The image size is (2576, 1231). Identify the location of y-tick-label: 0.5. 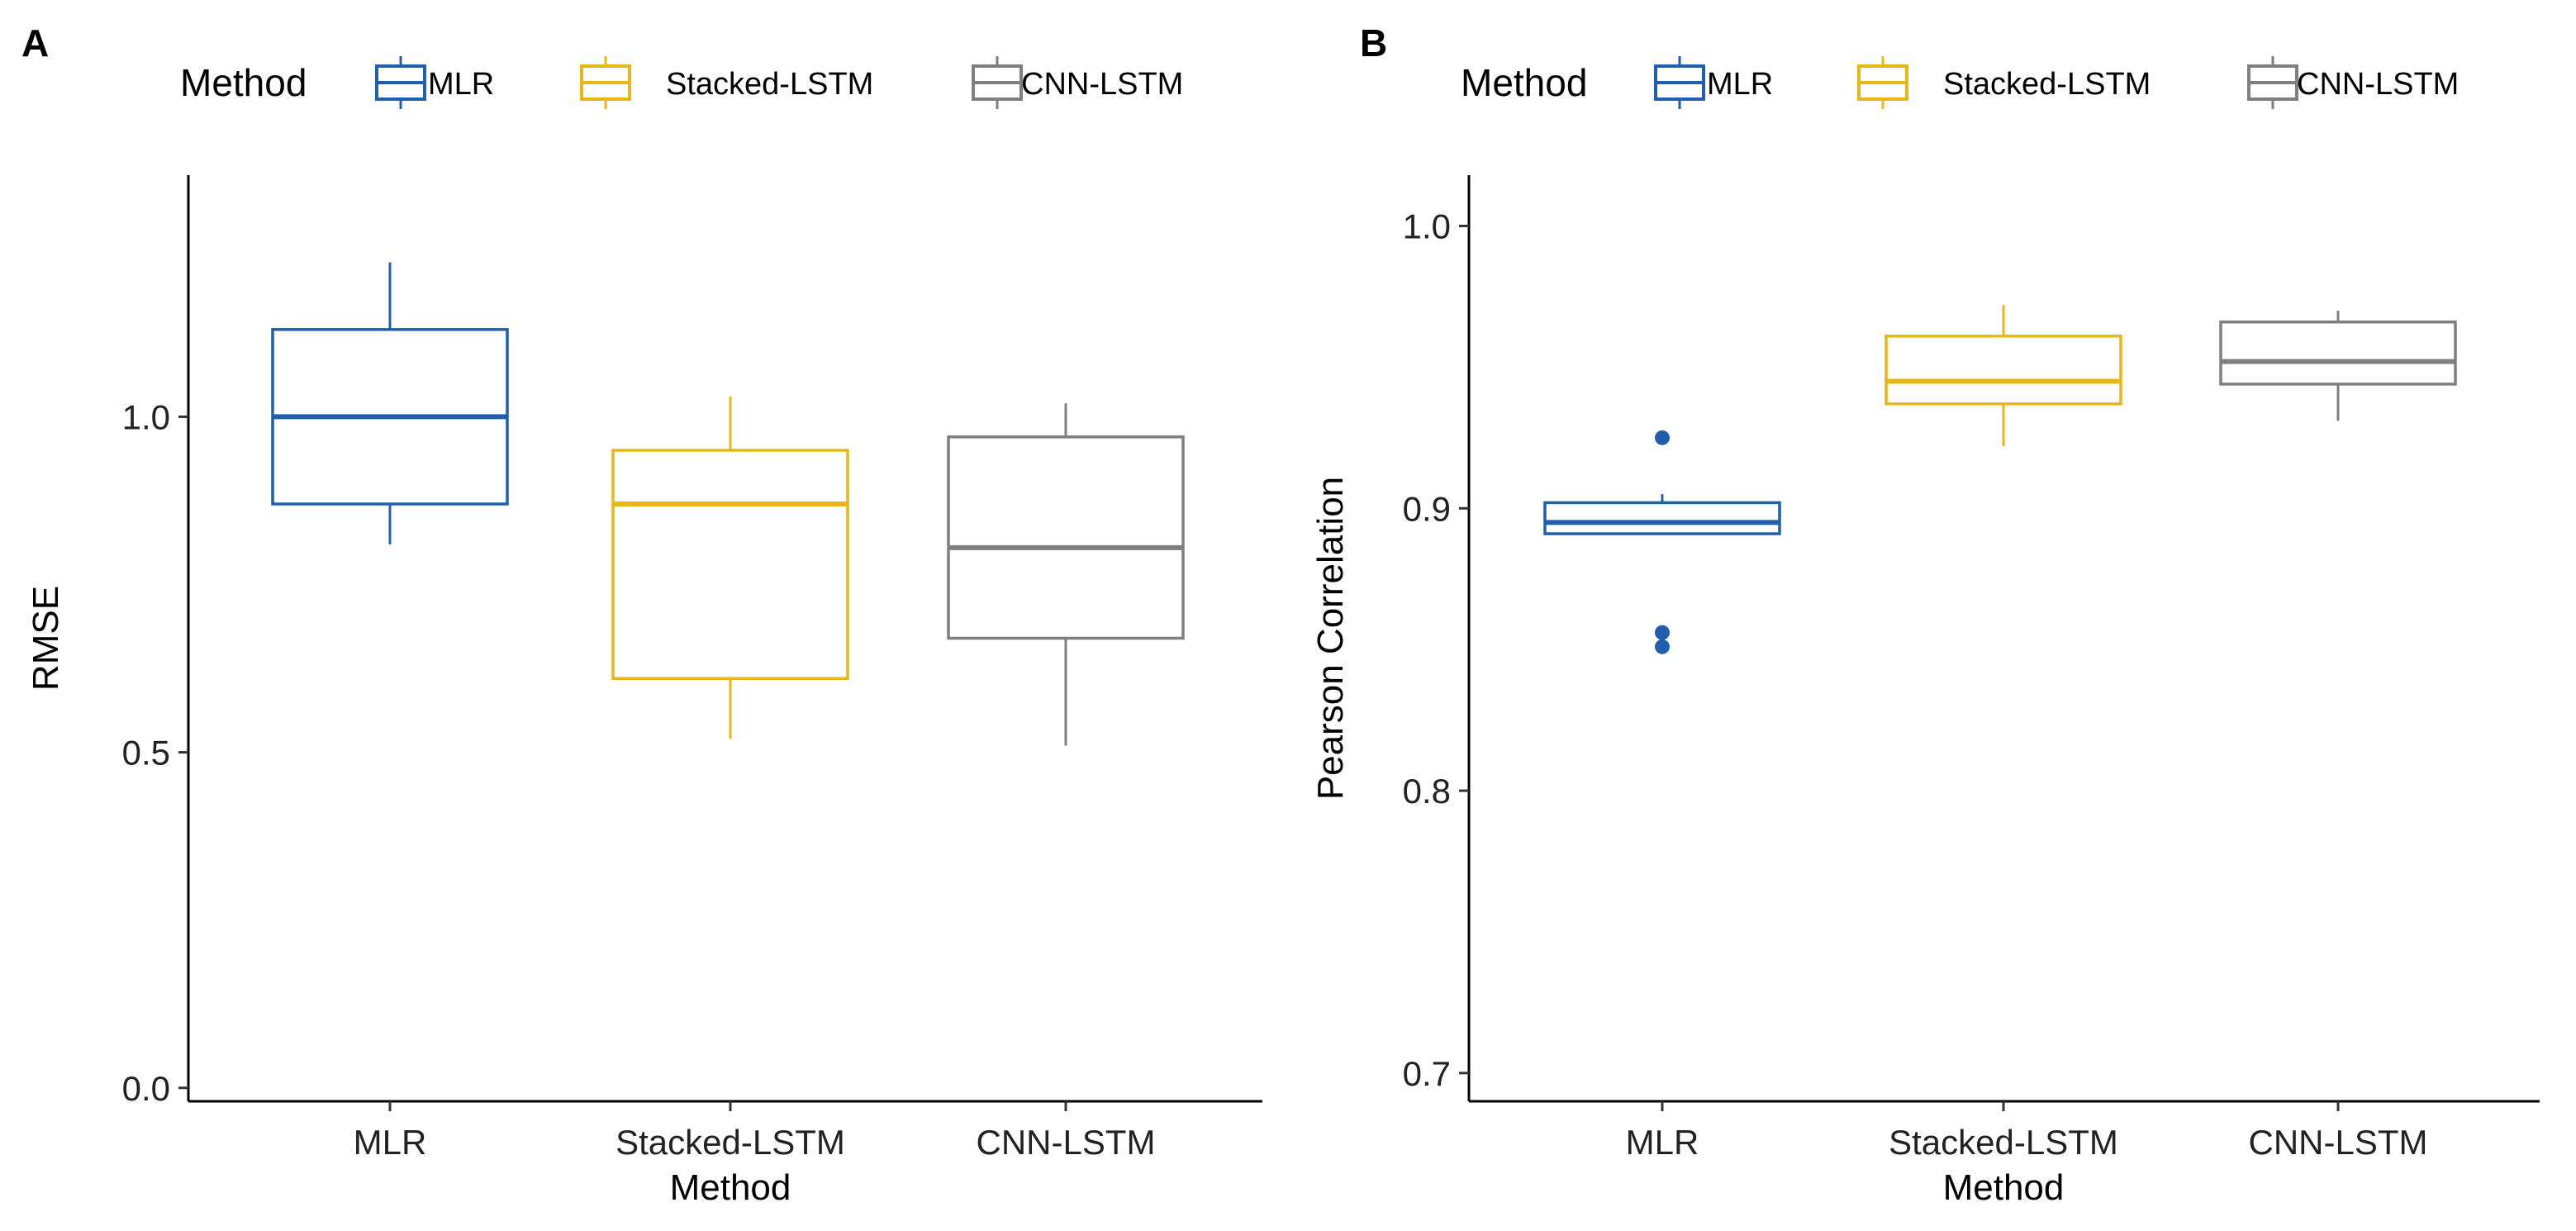
(146, 753).